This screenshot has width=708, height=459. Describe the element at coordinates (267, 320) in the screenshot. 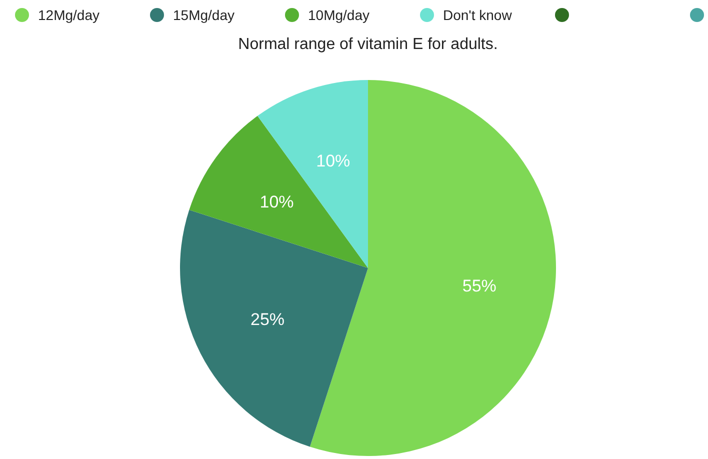

I see `data-label: 25%` at that location.